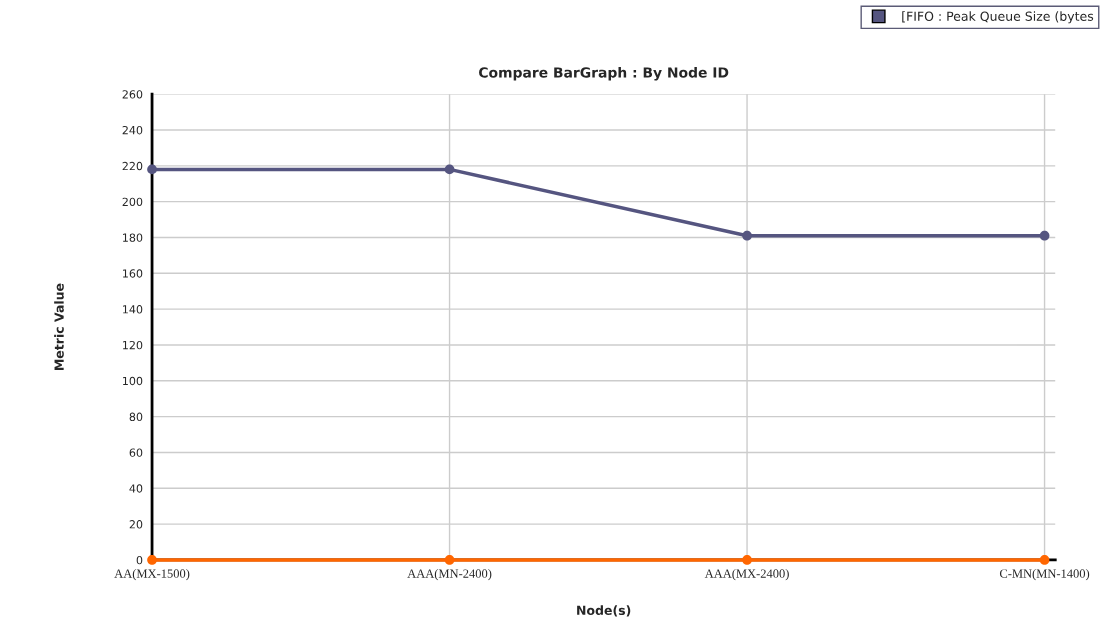 Image resolution: width=1105 pixels, height=632 pixels. I want to click on y-tick-label: 200, so click(132, 202).